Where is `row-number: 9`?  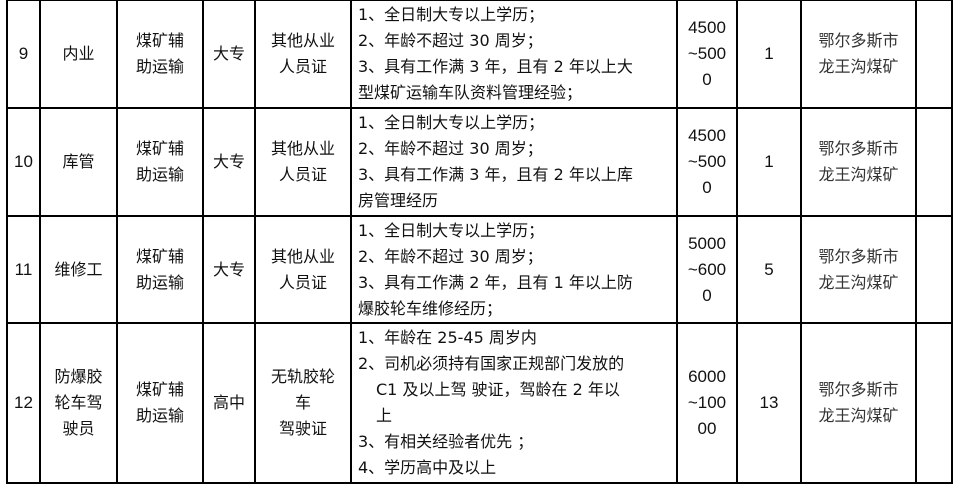
row-number: 9 is located at coordinates (23, 54).